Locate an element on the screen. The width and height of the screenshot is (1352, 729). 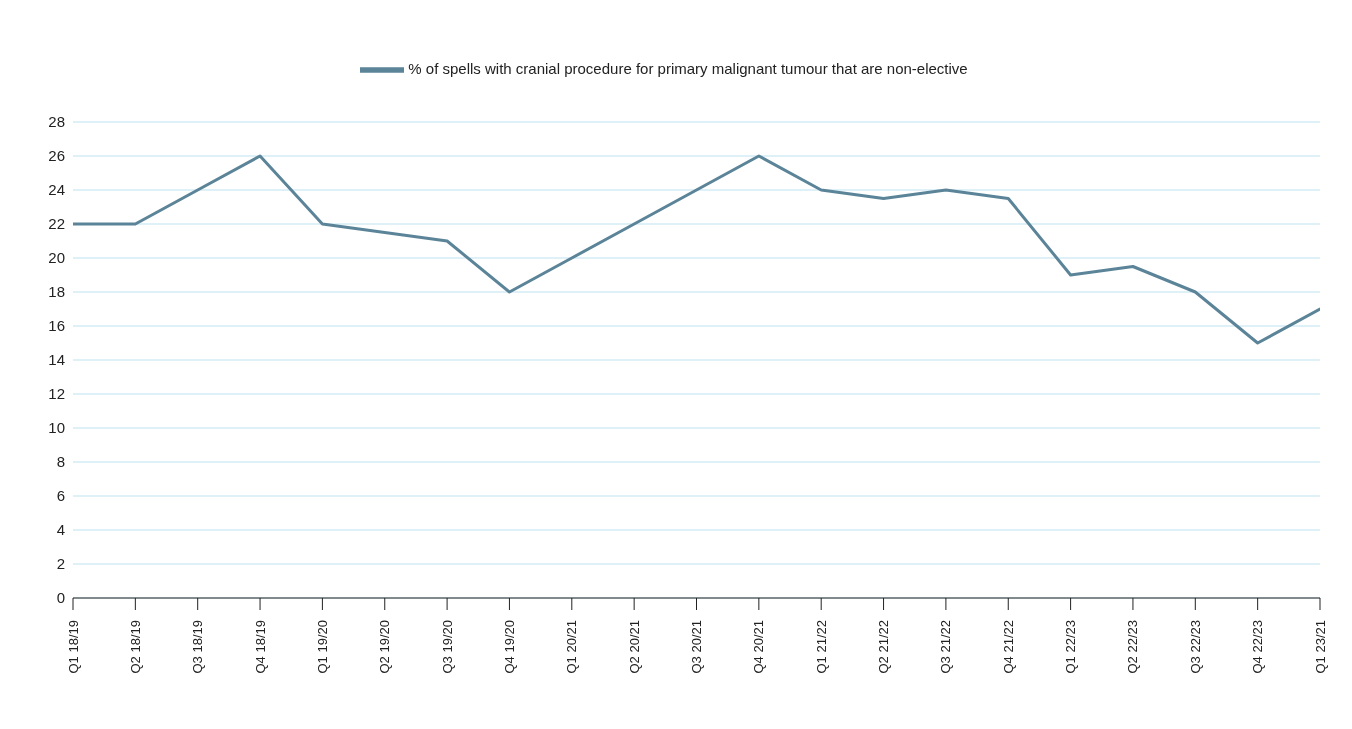
y-tick-label: 6 is located at coordinates (60, 496).